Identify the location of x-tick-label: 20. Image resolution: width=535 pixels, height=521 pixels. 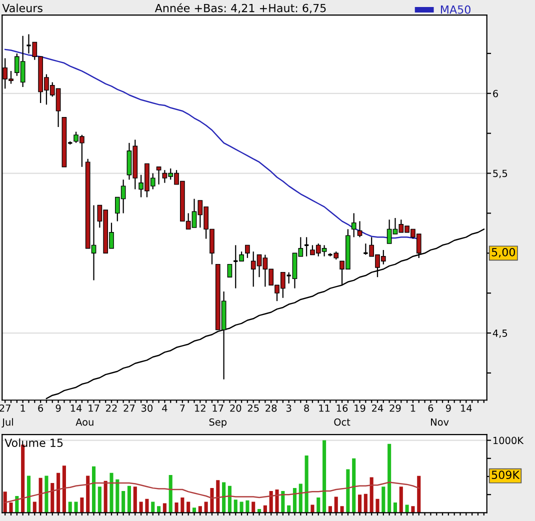
(236, 408).